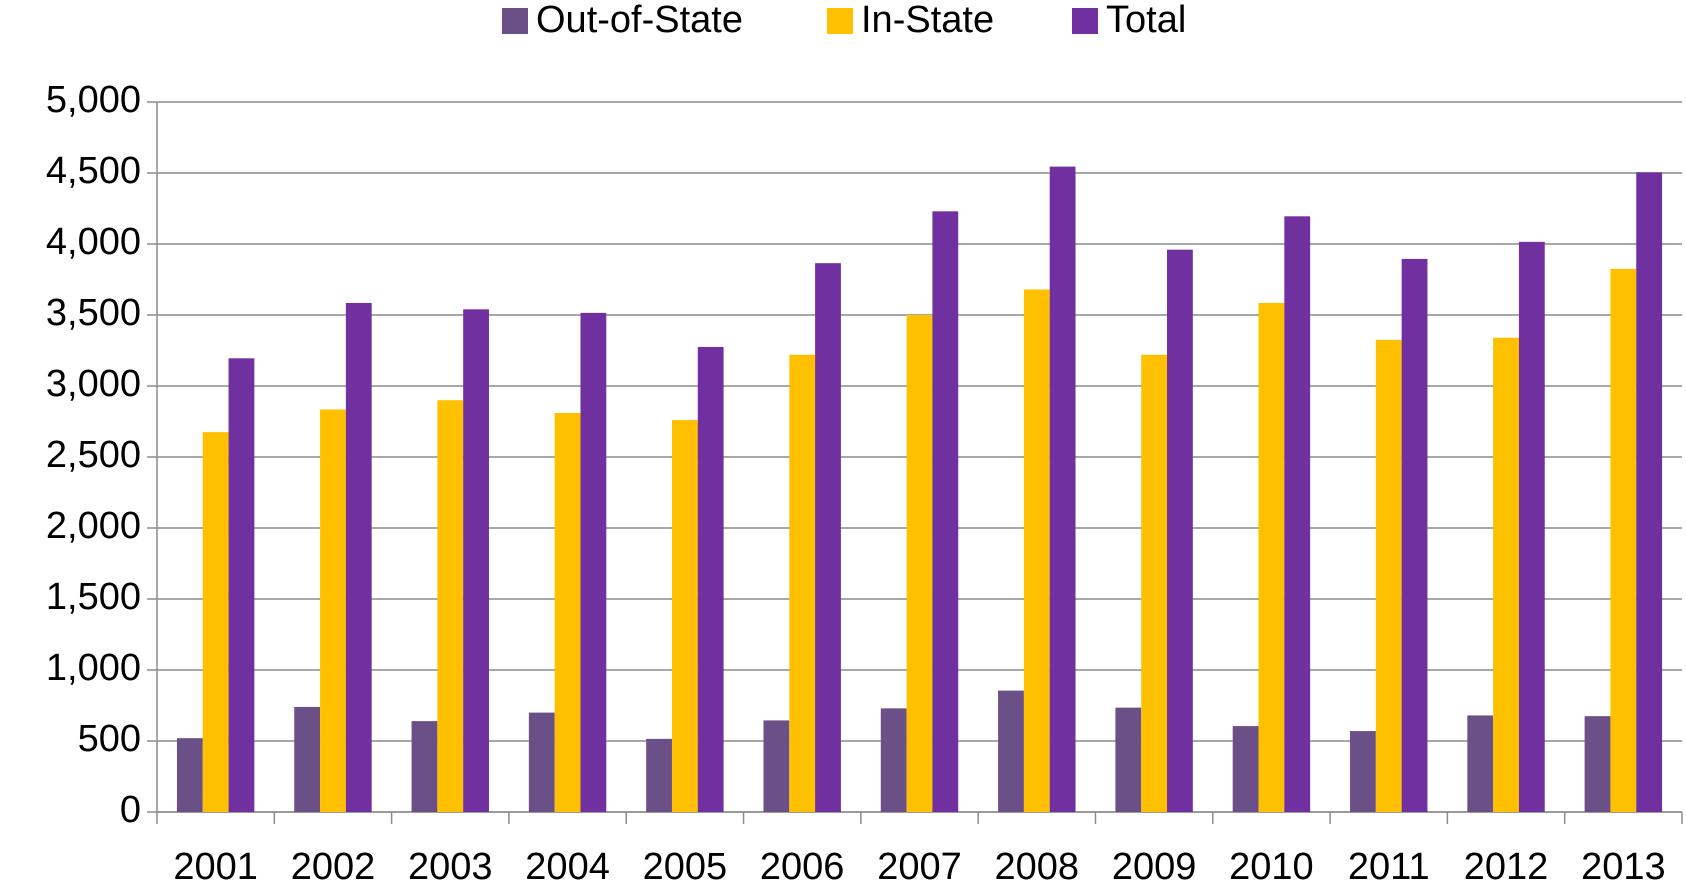 The height and width of the screenshot is (895, 1686). I want to click on y-tick-label: 1,500, so click(93, 597).